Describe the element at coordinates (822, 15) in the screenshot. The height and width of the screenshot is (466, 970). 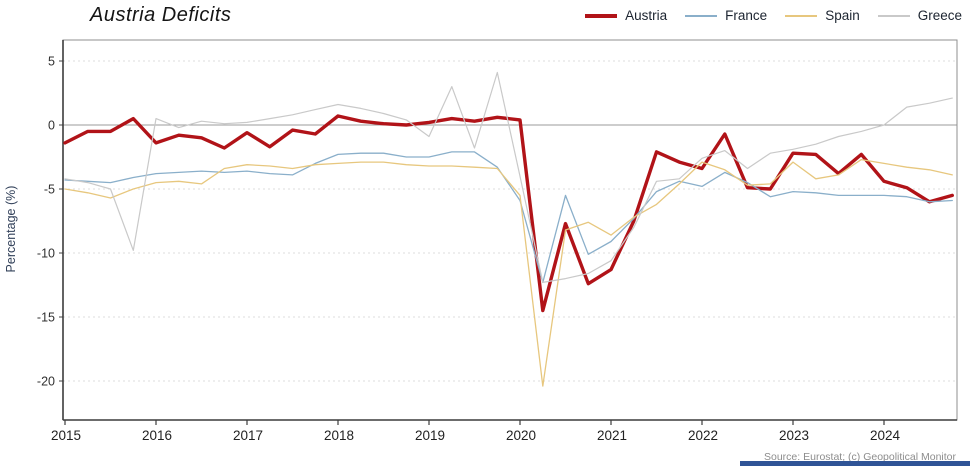
I see `legend-item-spain: Spain` at that location.